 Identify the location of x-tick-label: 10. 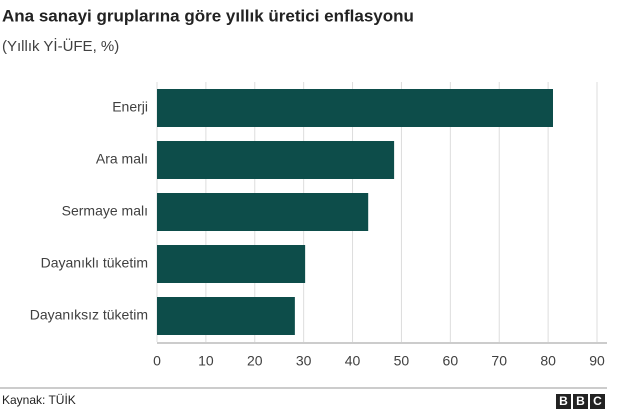
(206, 361).